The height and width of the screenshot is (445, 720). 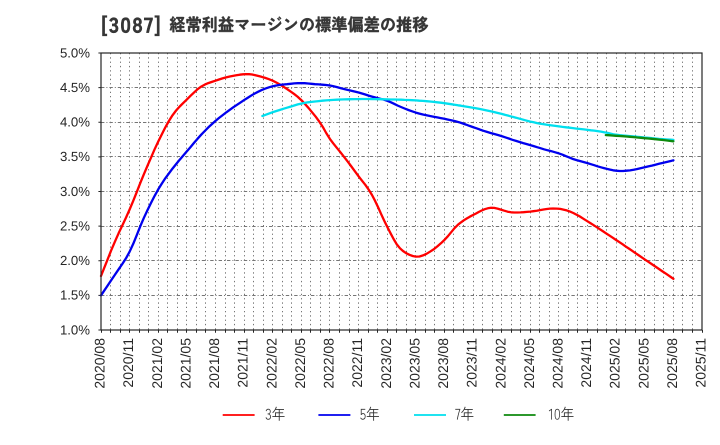 I want to click on svg-text: 2020/11, so click(x=128, y=363).